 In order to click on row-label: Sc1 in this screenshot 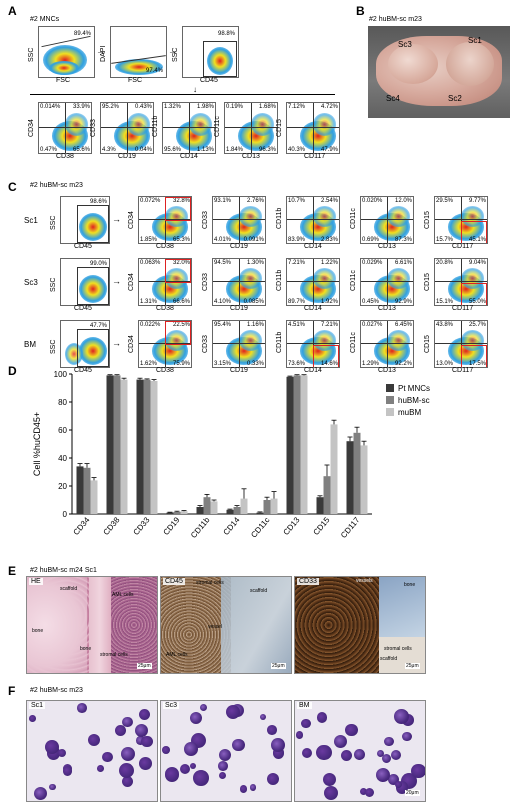, I will do `click(31, 220)`.